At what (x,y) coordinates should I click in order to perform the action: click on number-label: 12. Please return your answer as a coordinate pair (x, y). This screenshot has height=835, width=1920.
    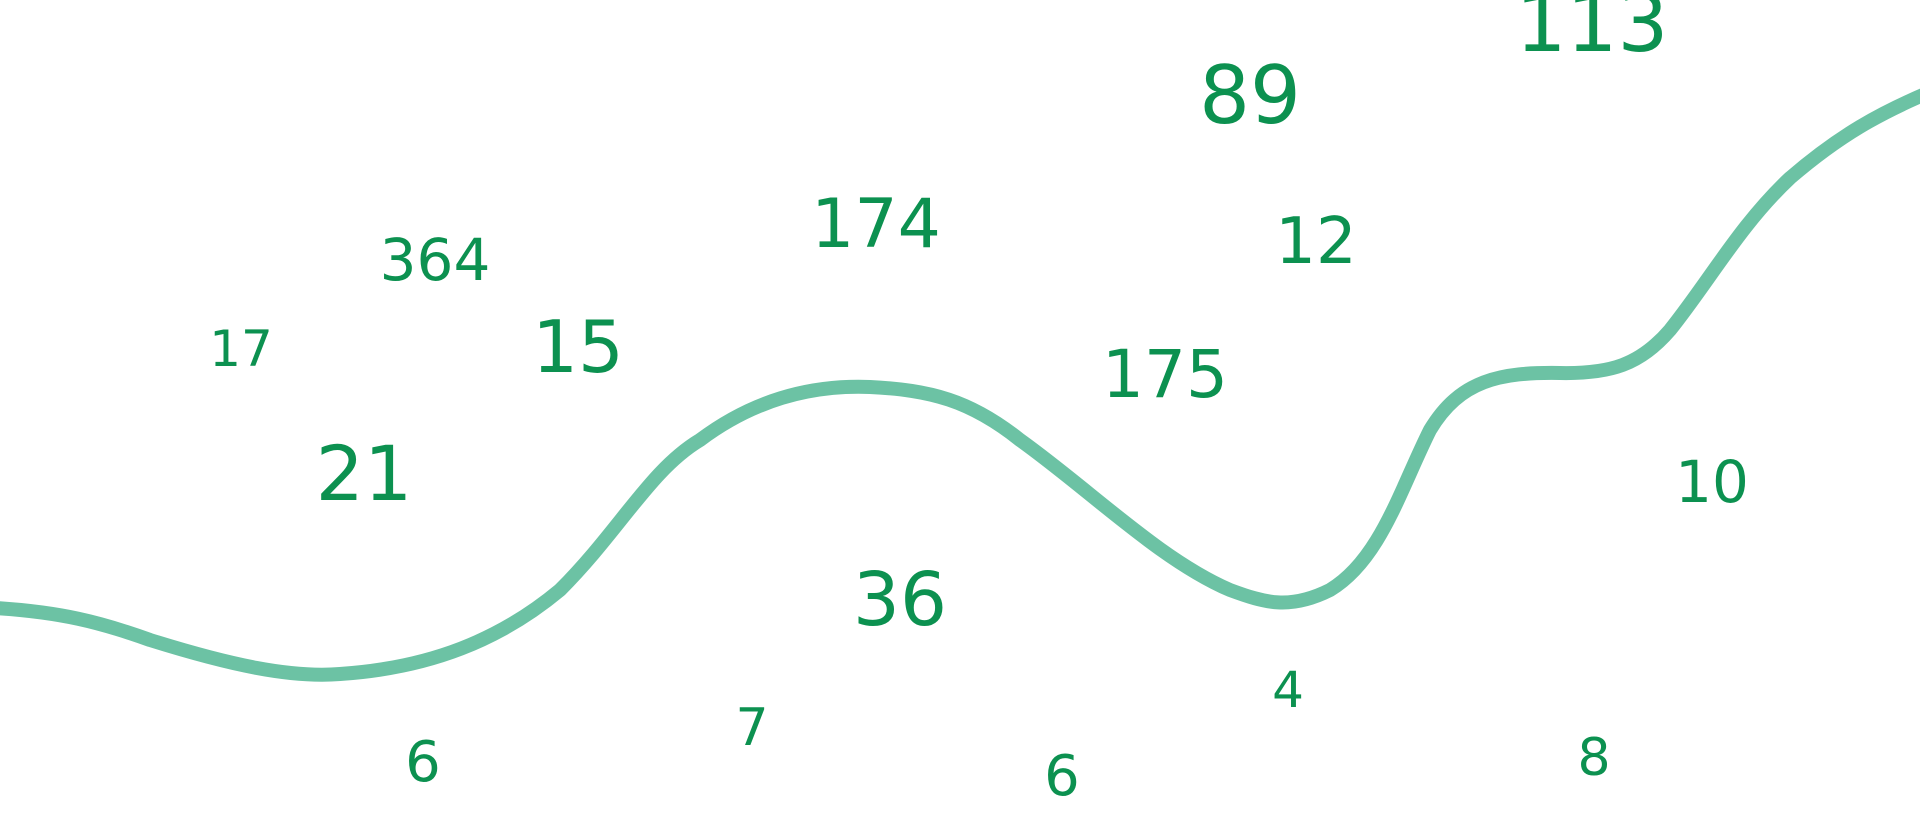
    Looking at the image, I should click on (1316, 242).